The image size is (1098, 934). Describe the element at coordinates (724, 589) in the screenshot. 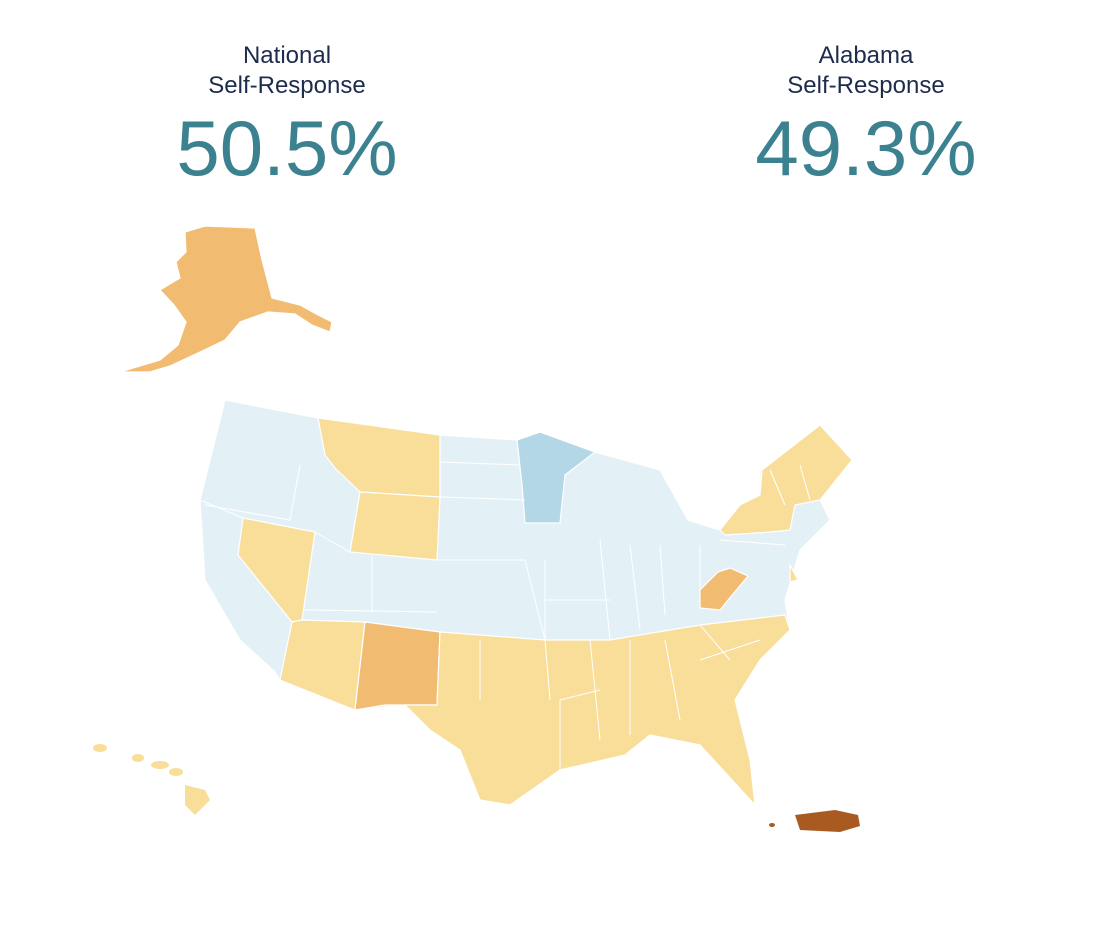

I see `west-virginia` at that location.